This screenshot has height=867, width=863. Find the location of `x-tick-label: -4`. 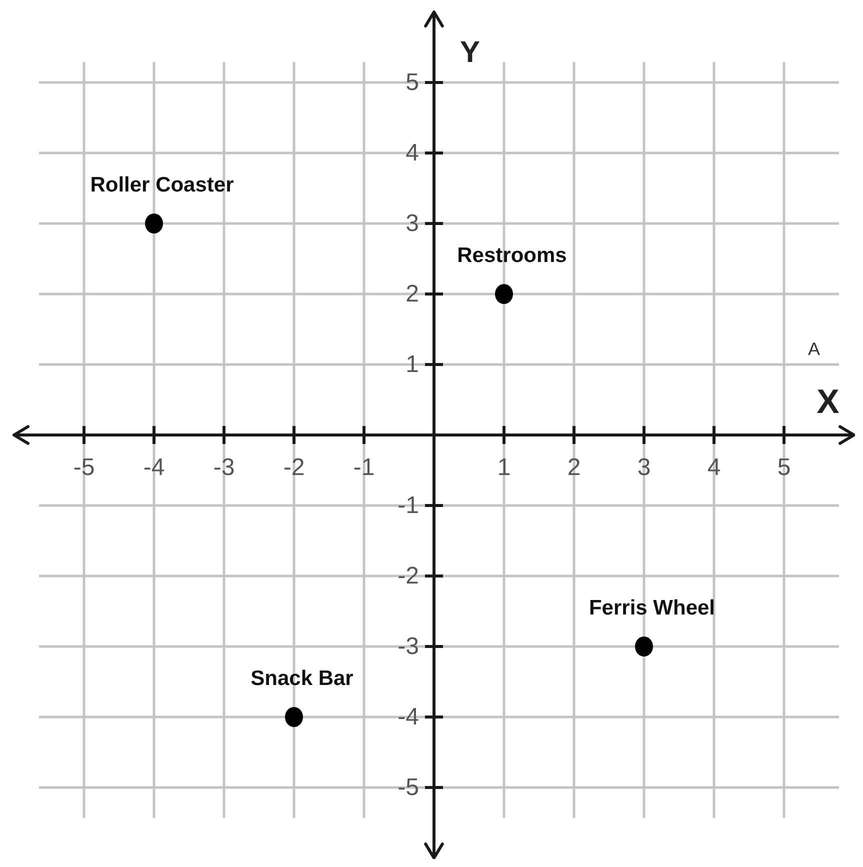

x-tick-label: -4 is located at coordinates (154, 468).